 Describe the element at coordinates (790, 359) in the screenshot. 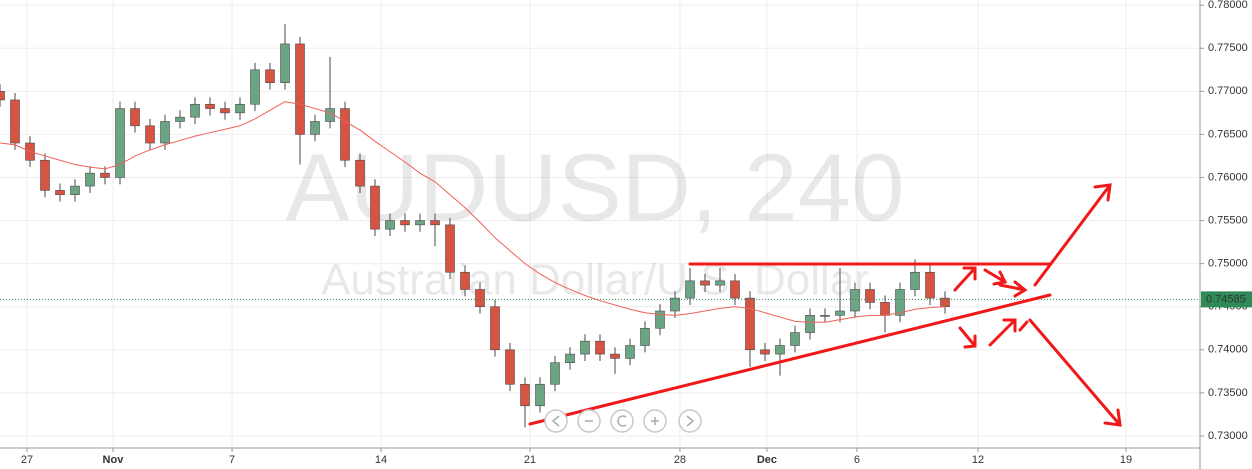

I see `support-line` at that location.